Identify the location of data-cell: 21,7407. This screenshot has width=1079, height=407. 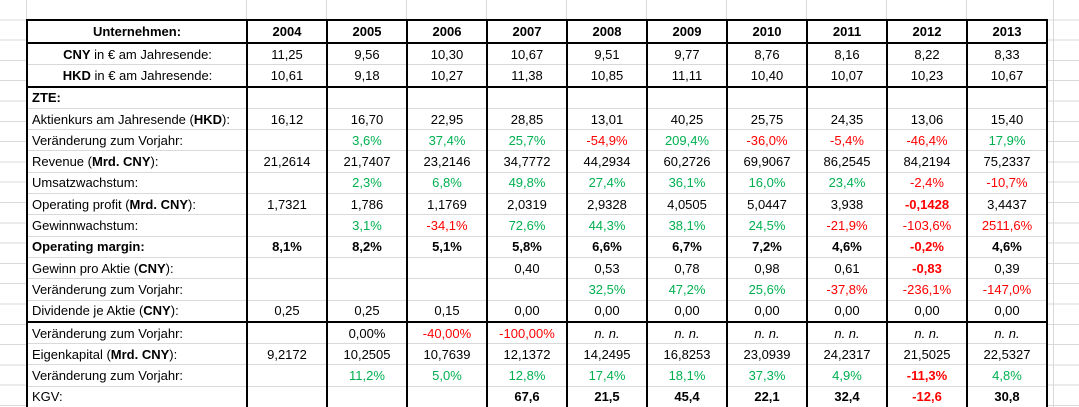
(366, 161).